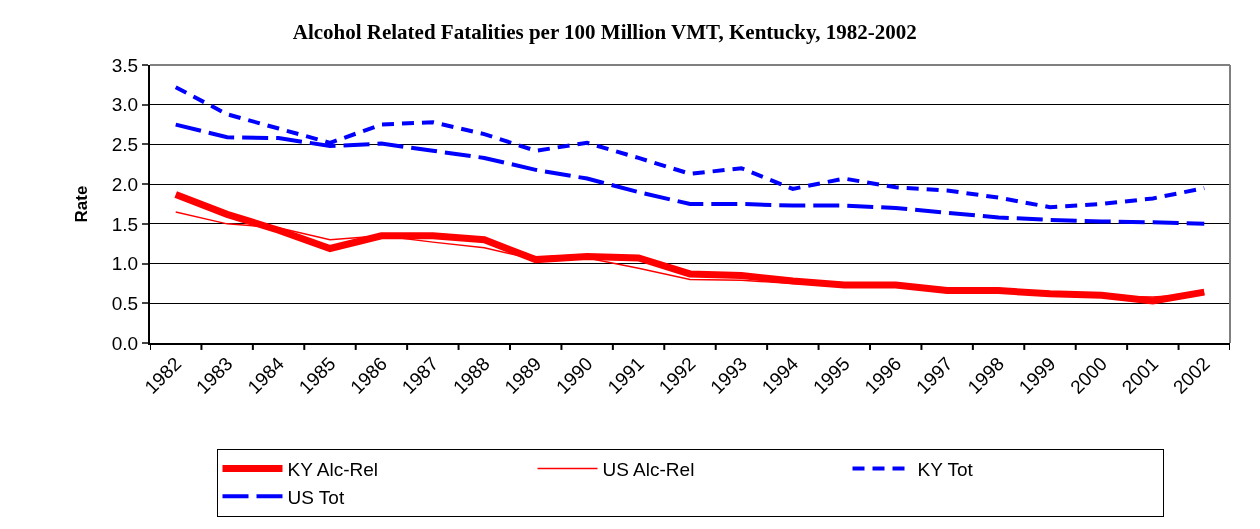 The width and height of the screenshot is (1260, 529). I want to click on y-tick-label: 1.5, so click(125, 224).